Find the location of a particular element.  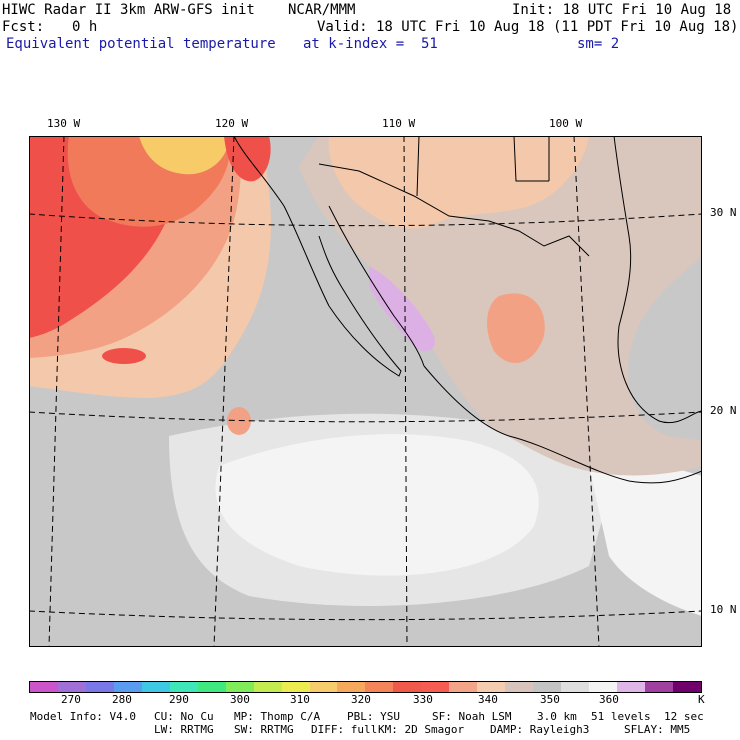

state-borders is located at coordinates (483, 166).